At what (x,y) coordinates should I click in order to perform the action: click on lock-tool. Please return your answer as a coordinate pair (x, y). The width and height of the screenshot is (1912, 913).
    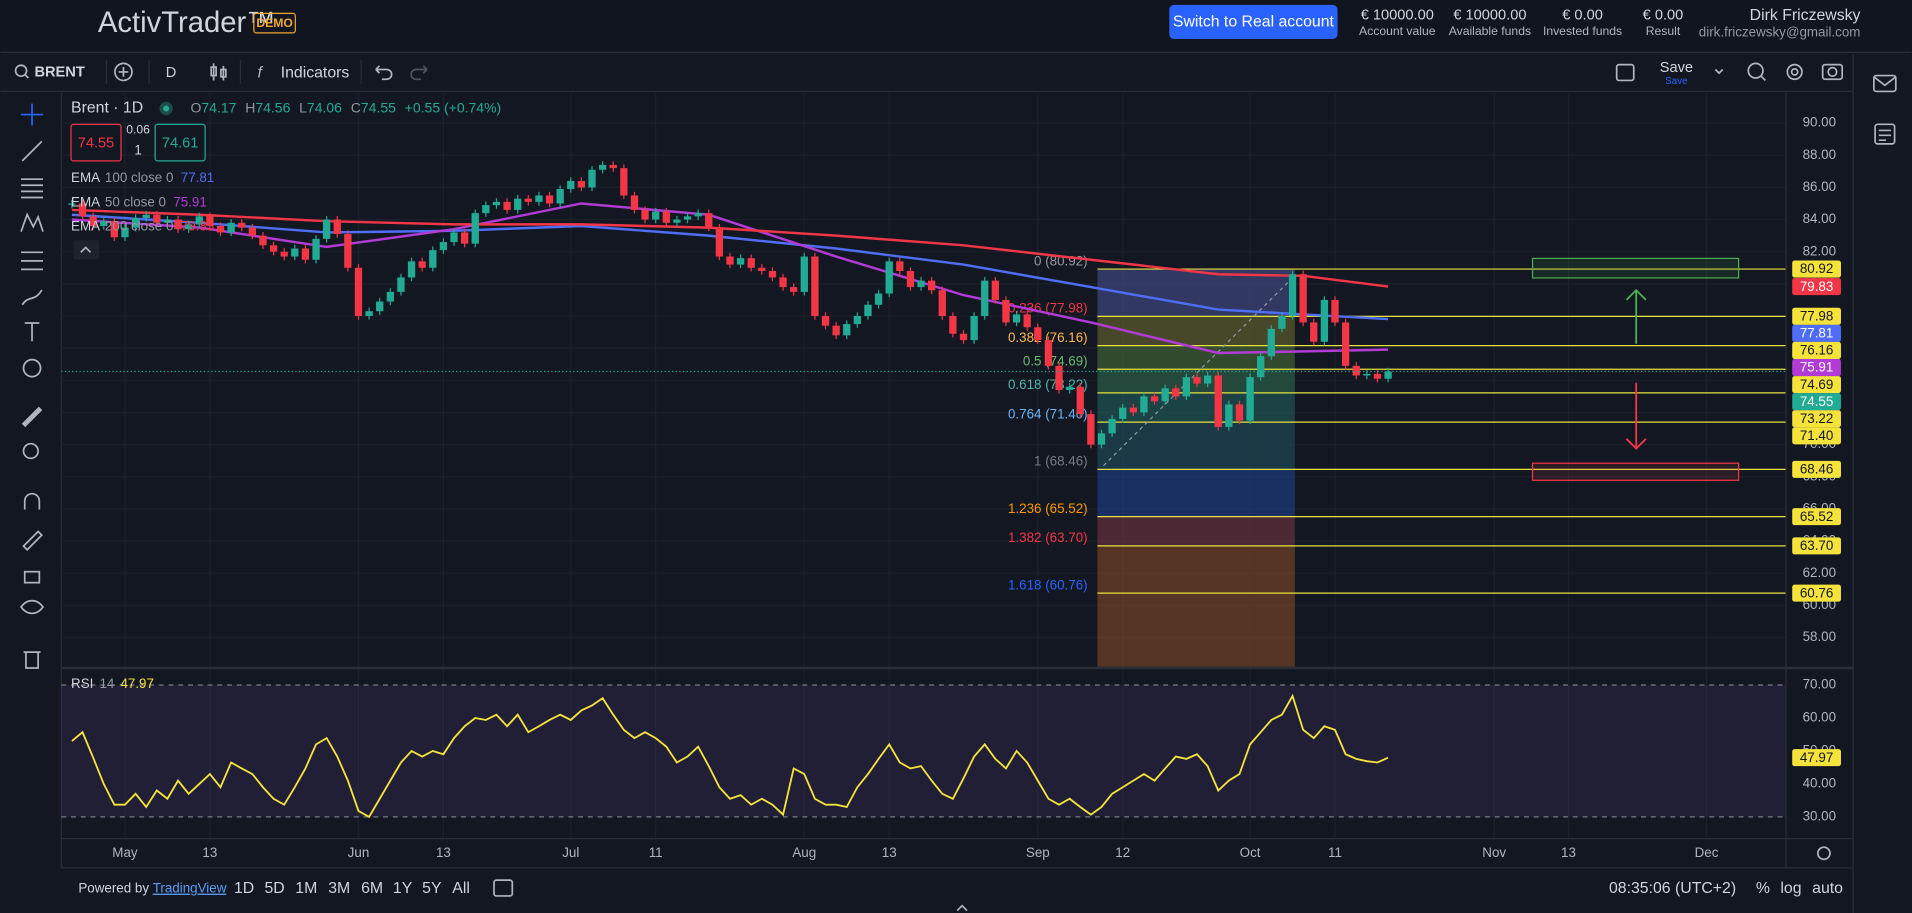
    Looking at the image, I should click on (32, 577).